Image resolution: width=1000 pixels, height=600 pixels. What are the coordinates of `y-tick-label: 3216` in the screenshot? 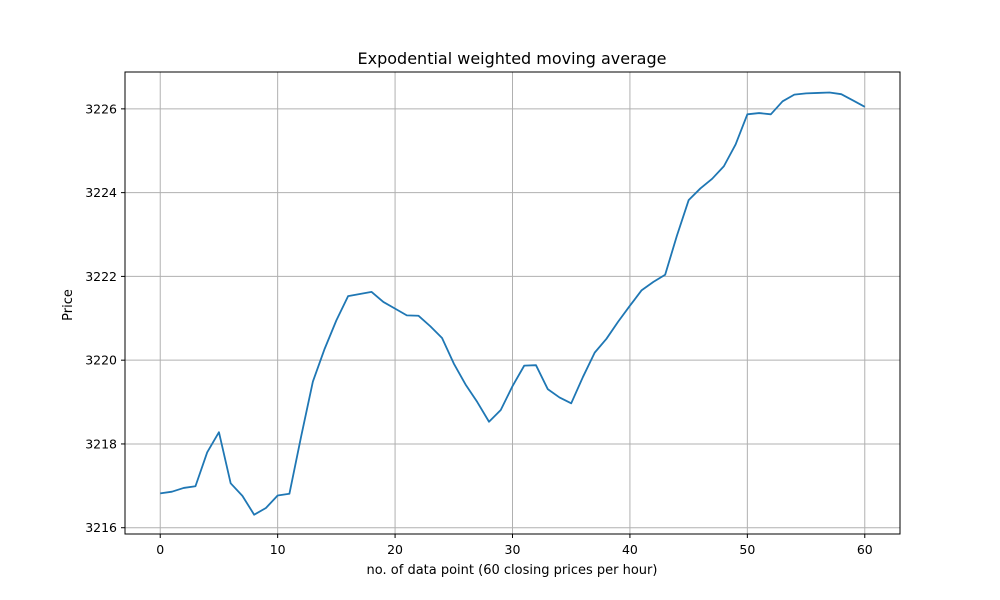 It's located at (101, 527).